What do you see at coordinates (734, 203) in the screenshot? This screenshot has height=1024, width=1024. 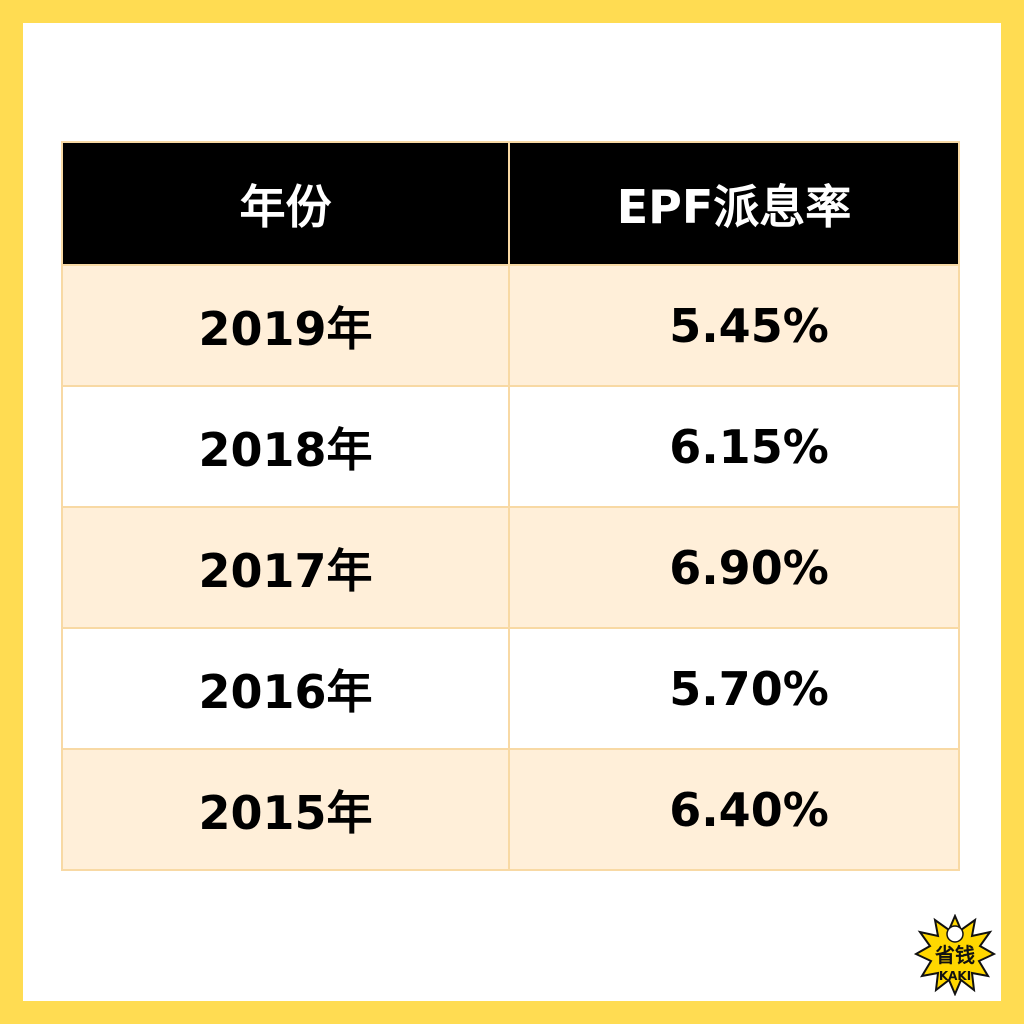 I see `header-epf-rate: EPF派息率` at bounding box center [734, 203].